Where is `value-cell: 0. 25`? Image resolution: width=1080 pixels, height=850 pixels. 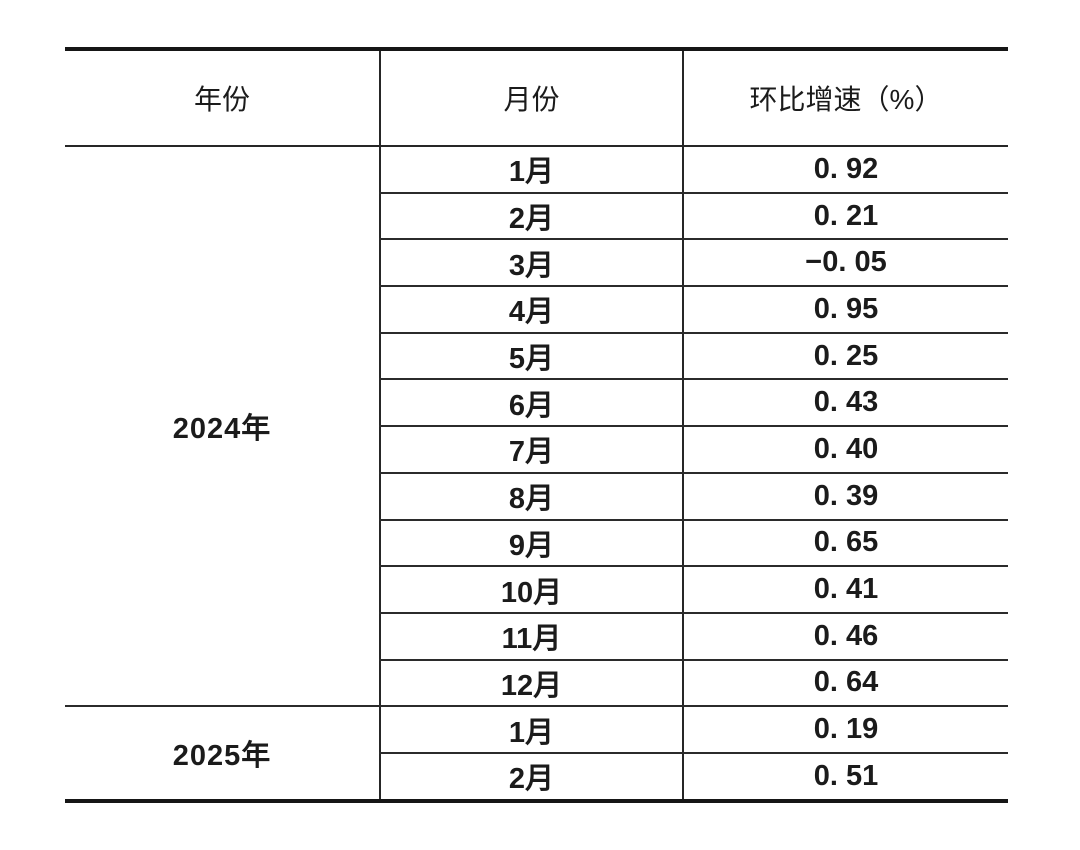
value-cell: 0. 25 is located at coordinates (845, 356).